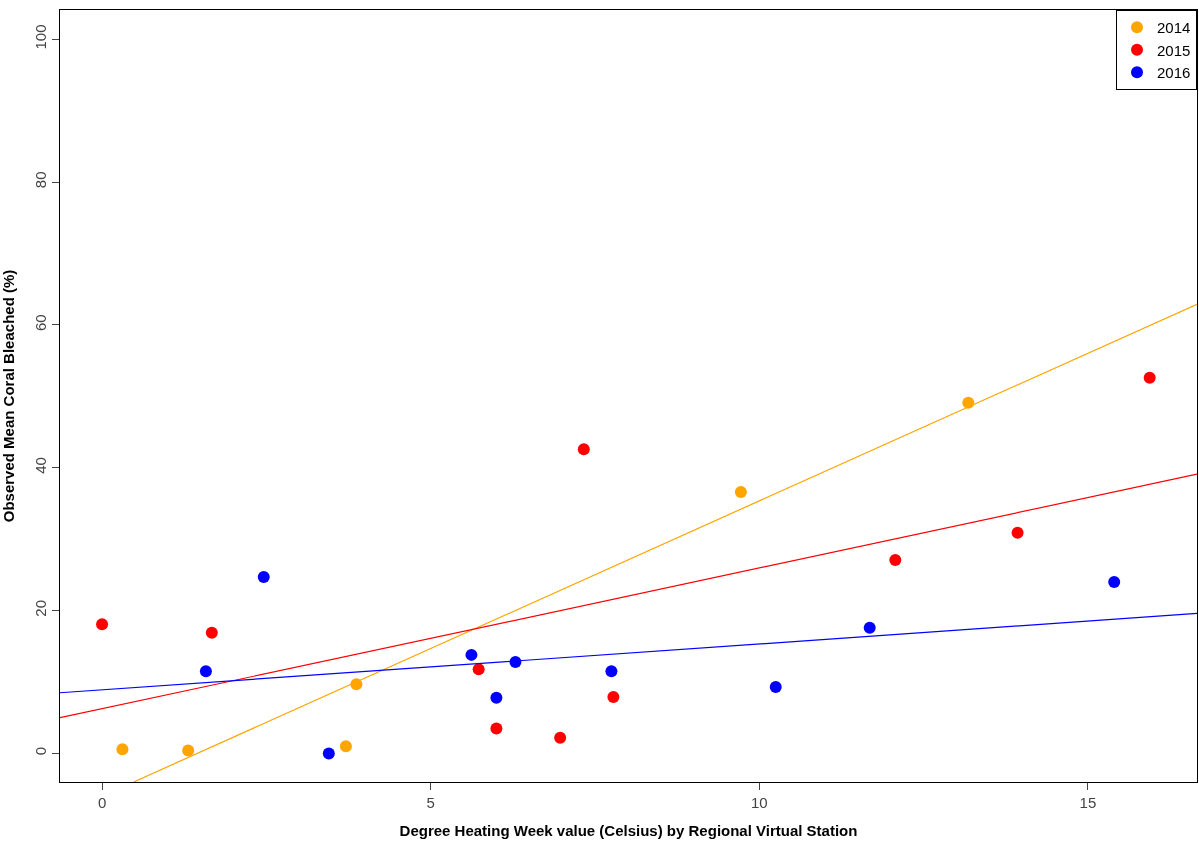  I want to click on x-tick-label: 0, so click(102, 802).